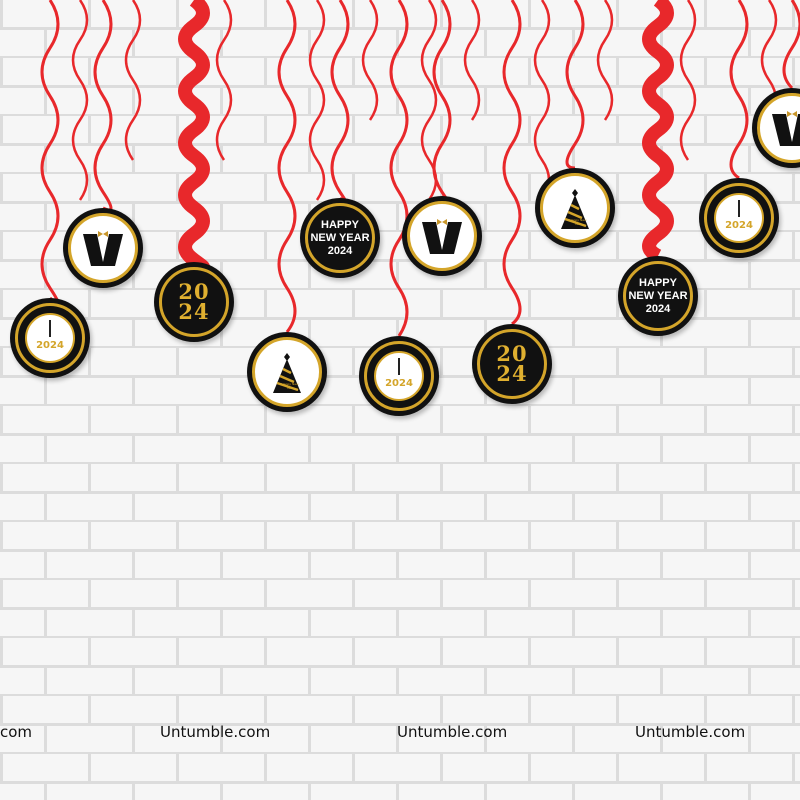 The image size is (800, 800). I want to click on watermark-text: com, so click(16, 732).